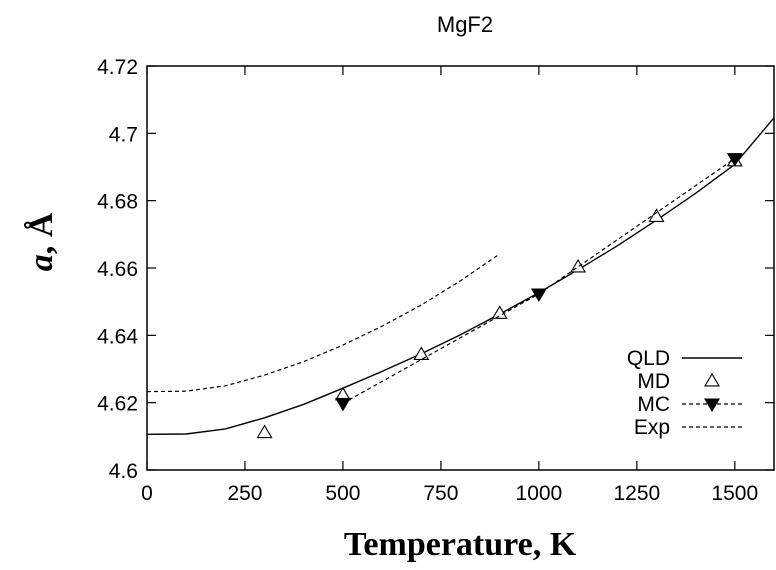  What do you see at coordinates (652, 427) in the screenshot?
I see `legend-label-exp: Exp` at bounding box center [652, 427].